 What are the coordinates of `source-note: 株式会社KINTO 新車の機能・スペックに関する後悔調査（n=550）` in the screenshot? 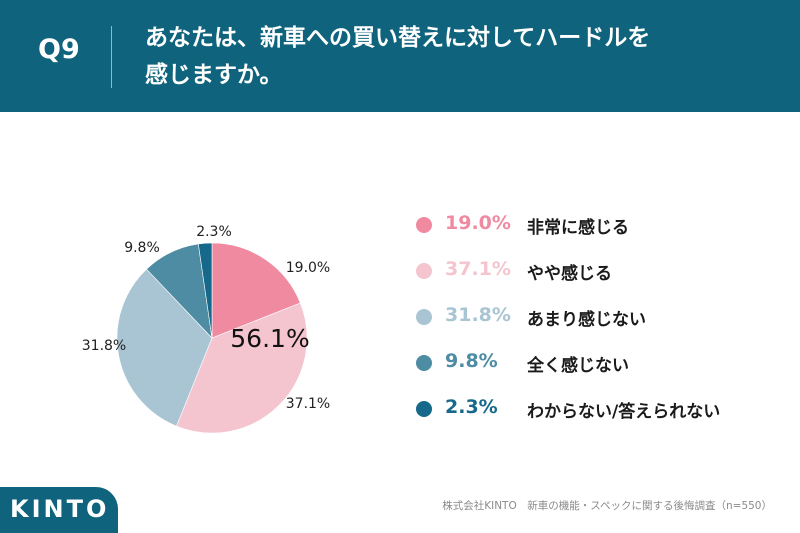 It's located at (607, 506).